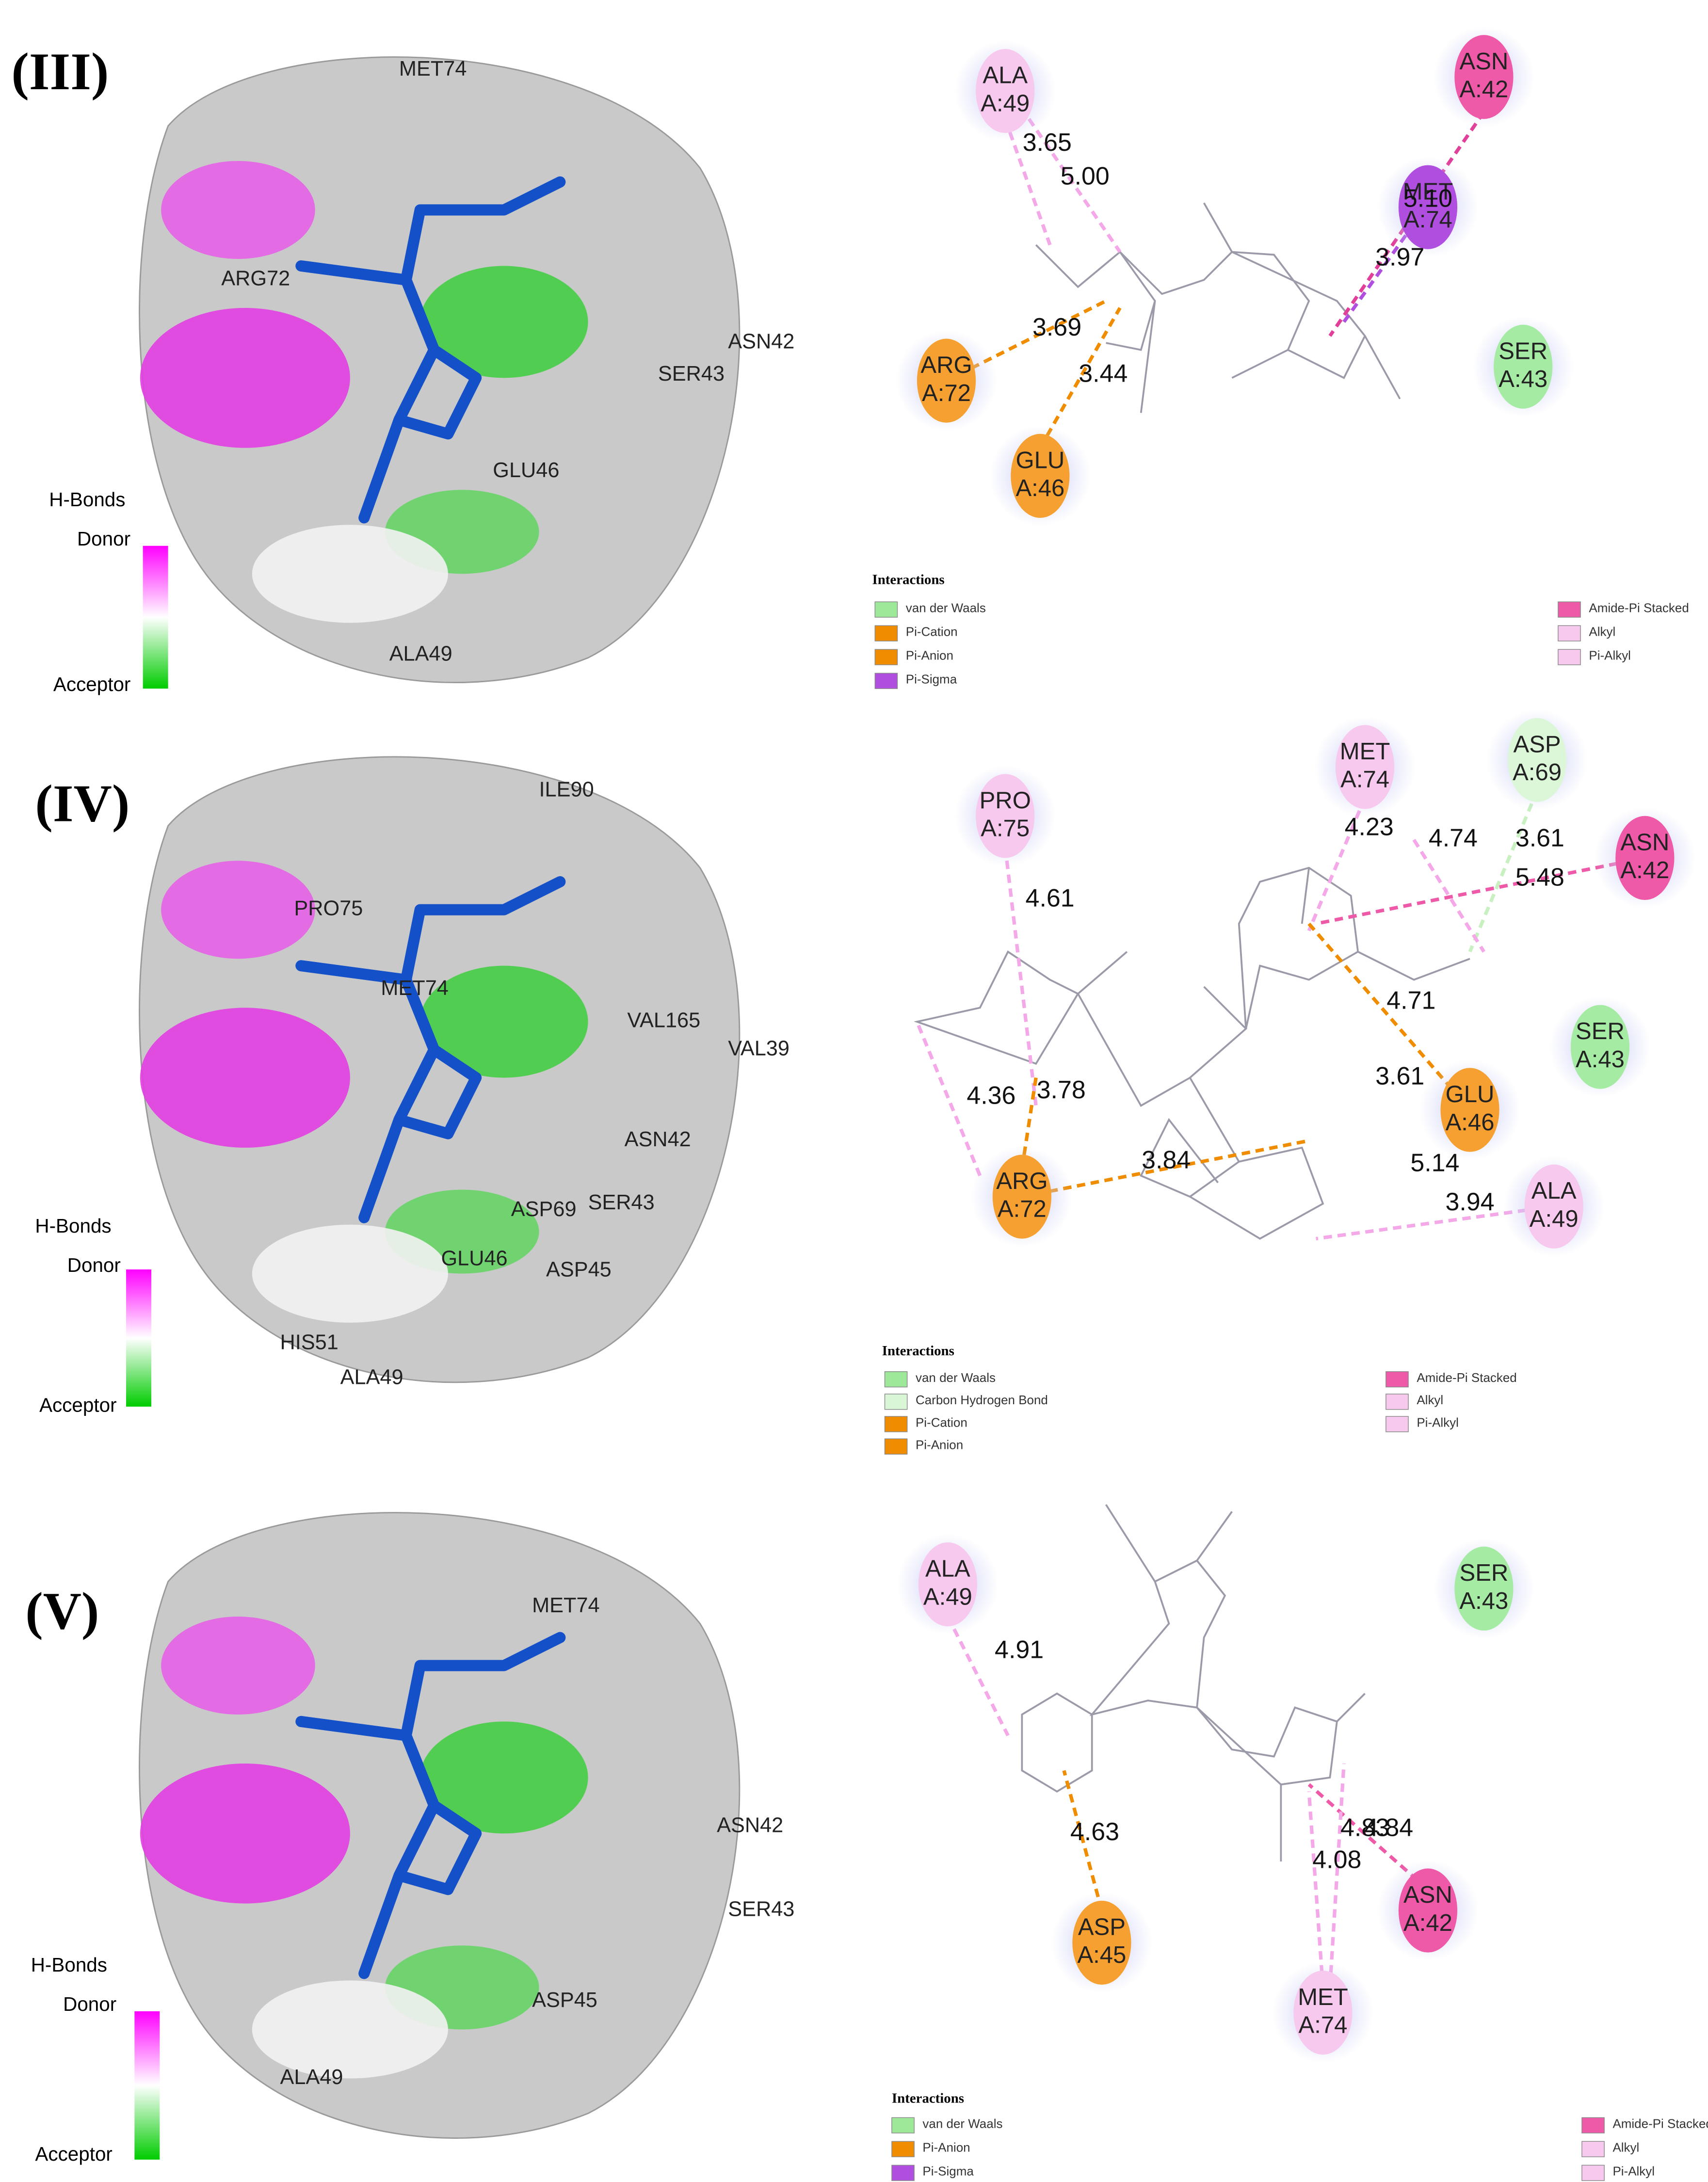 This screenshot has width=1708, height=2182. What do you see at coordinates (622, 1202) in the screenshot?
I see `residue-3d-label: SER43` at bounding box center [622, 1202].